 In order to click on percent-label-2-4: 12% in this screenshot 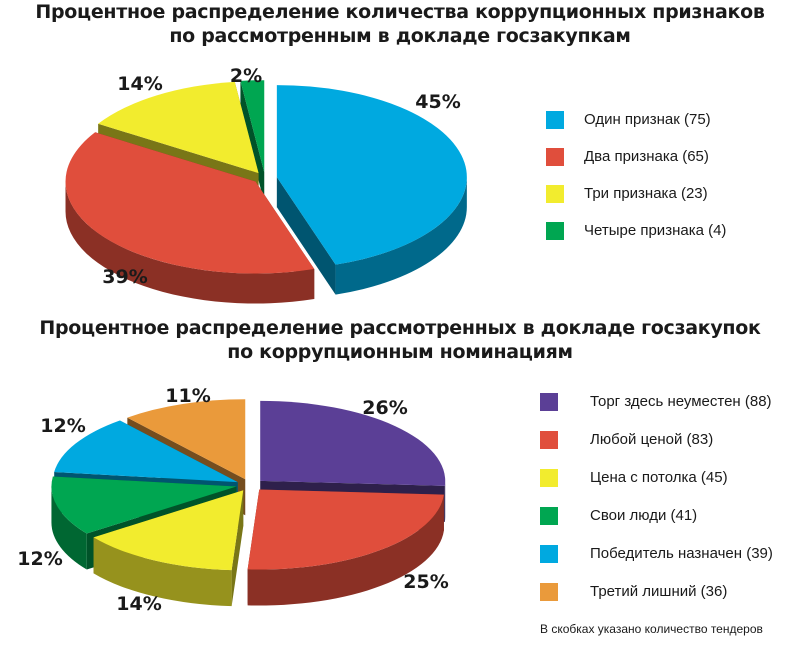, I will do `click(39, 559)`.